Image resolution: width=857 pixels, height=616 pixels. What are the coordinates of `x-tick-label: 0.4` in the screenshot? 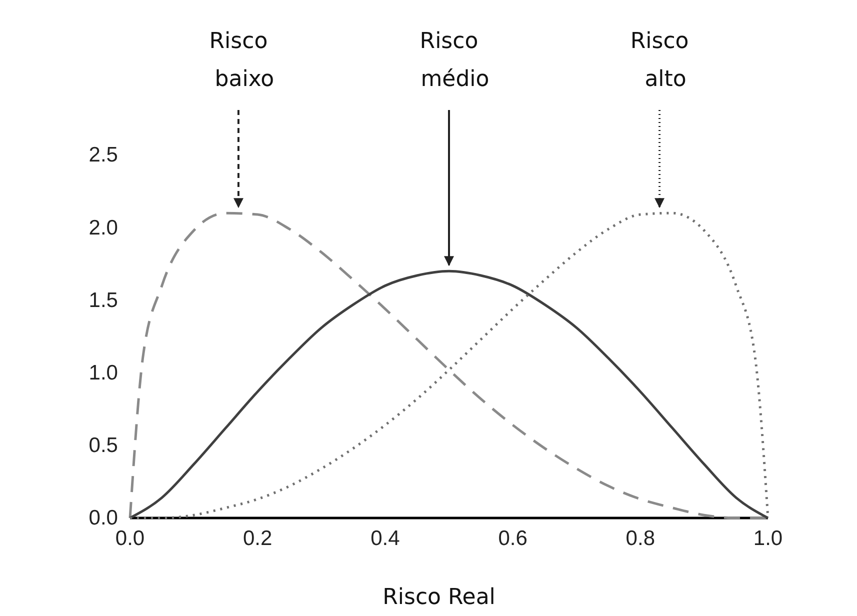 It's located at (385, 538).